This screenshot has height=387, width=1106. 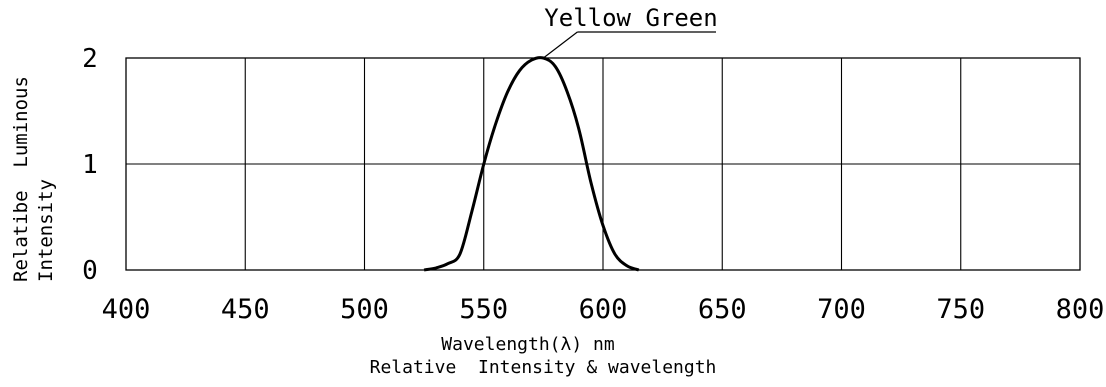 What do you see at coordinates (90, 271) in the screenshot?
I see `y-tick-label-0: 0` at bounding box center [90, 271].